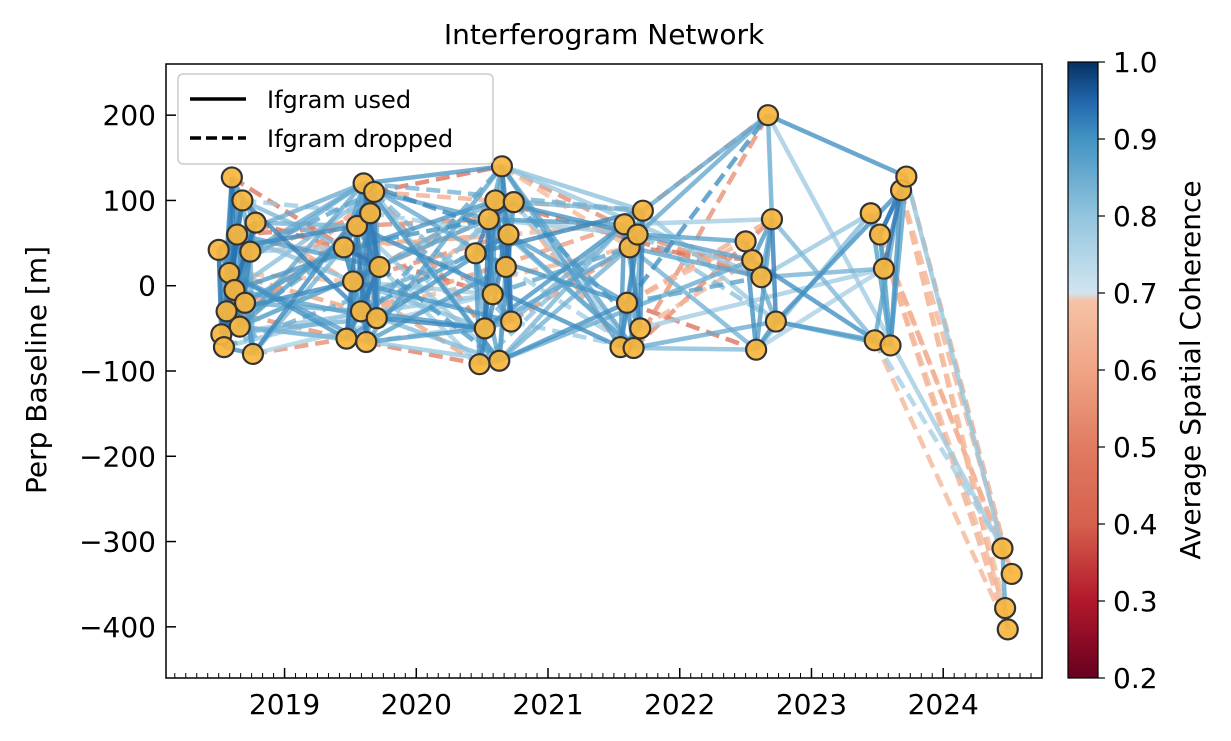  Describe the element at coordinates (36, 370) in the screenshot. I see `y-axis-label: Perp Baseline [m]` at that location.